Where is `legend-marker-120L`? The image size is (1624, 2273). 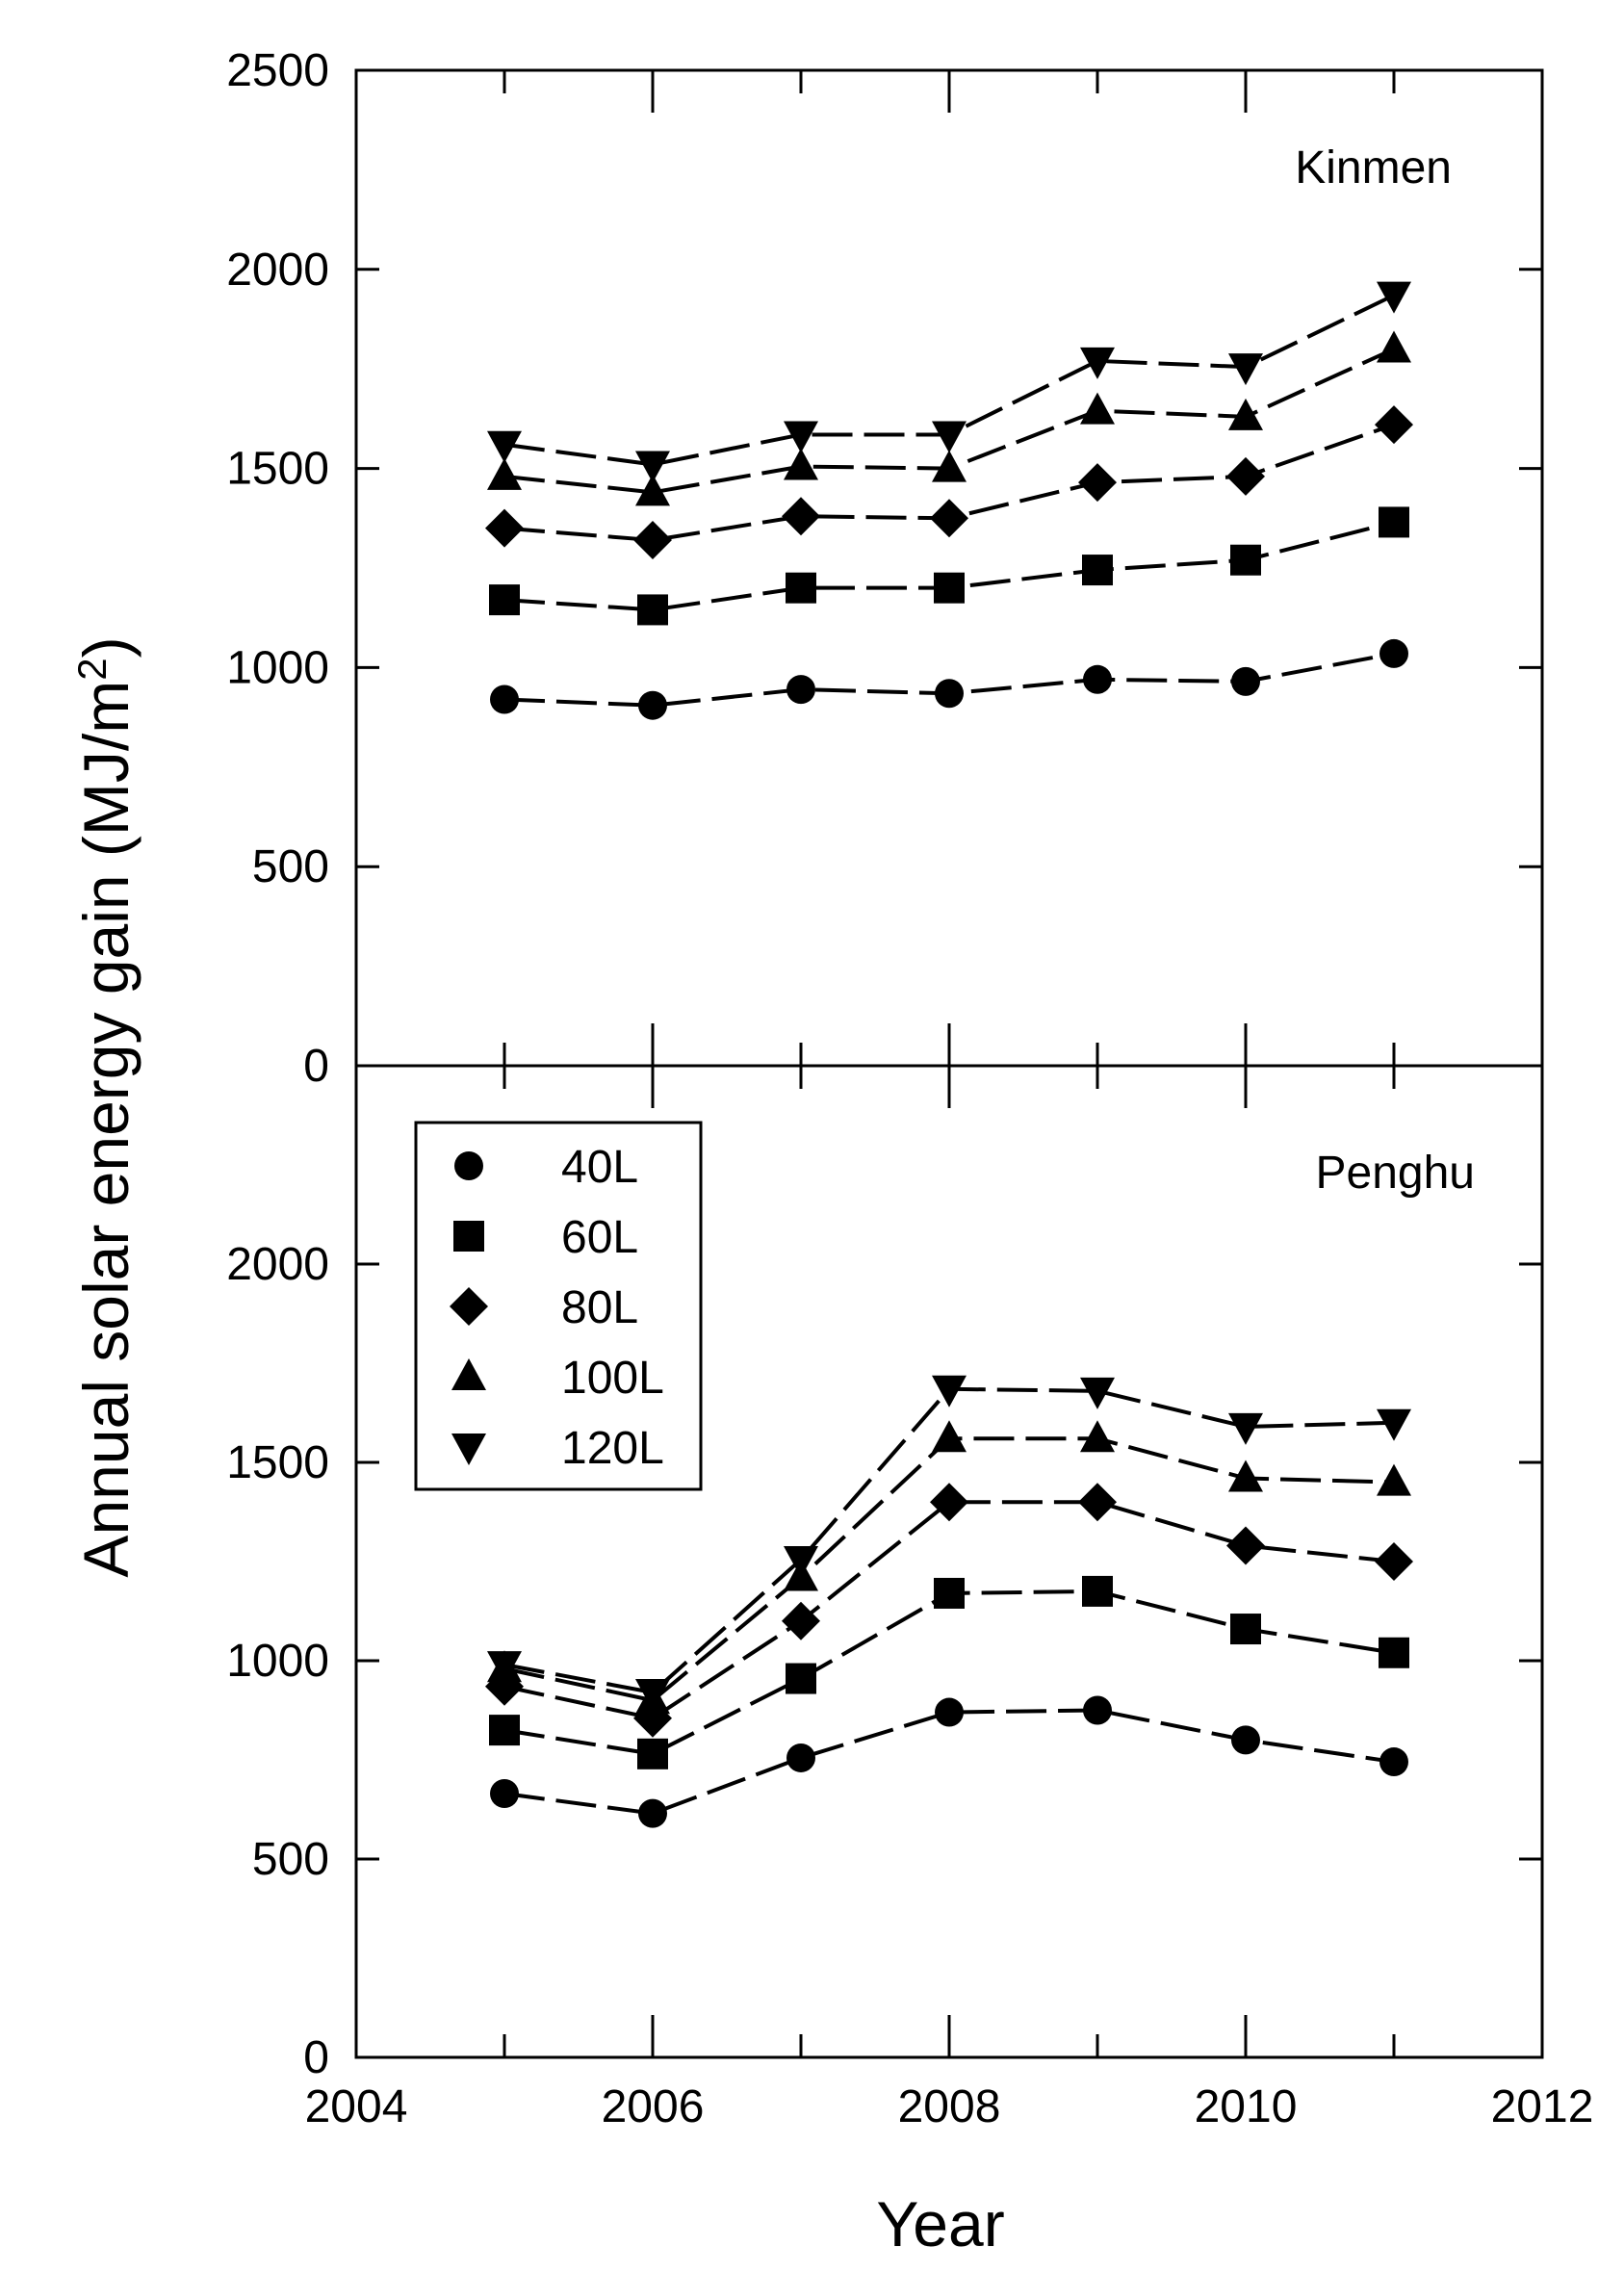
legend-marker-120L is located at coordinates (468, 1450).